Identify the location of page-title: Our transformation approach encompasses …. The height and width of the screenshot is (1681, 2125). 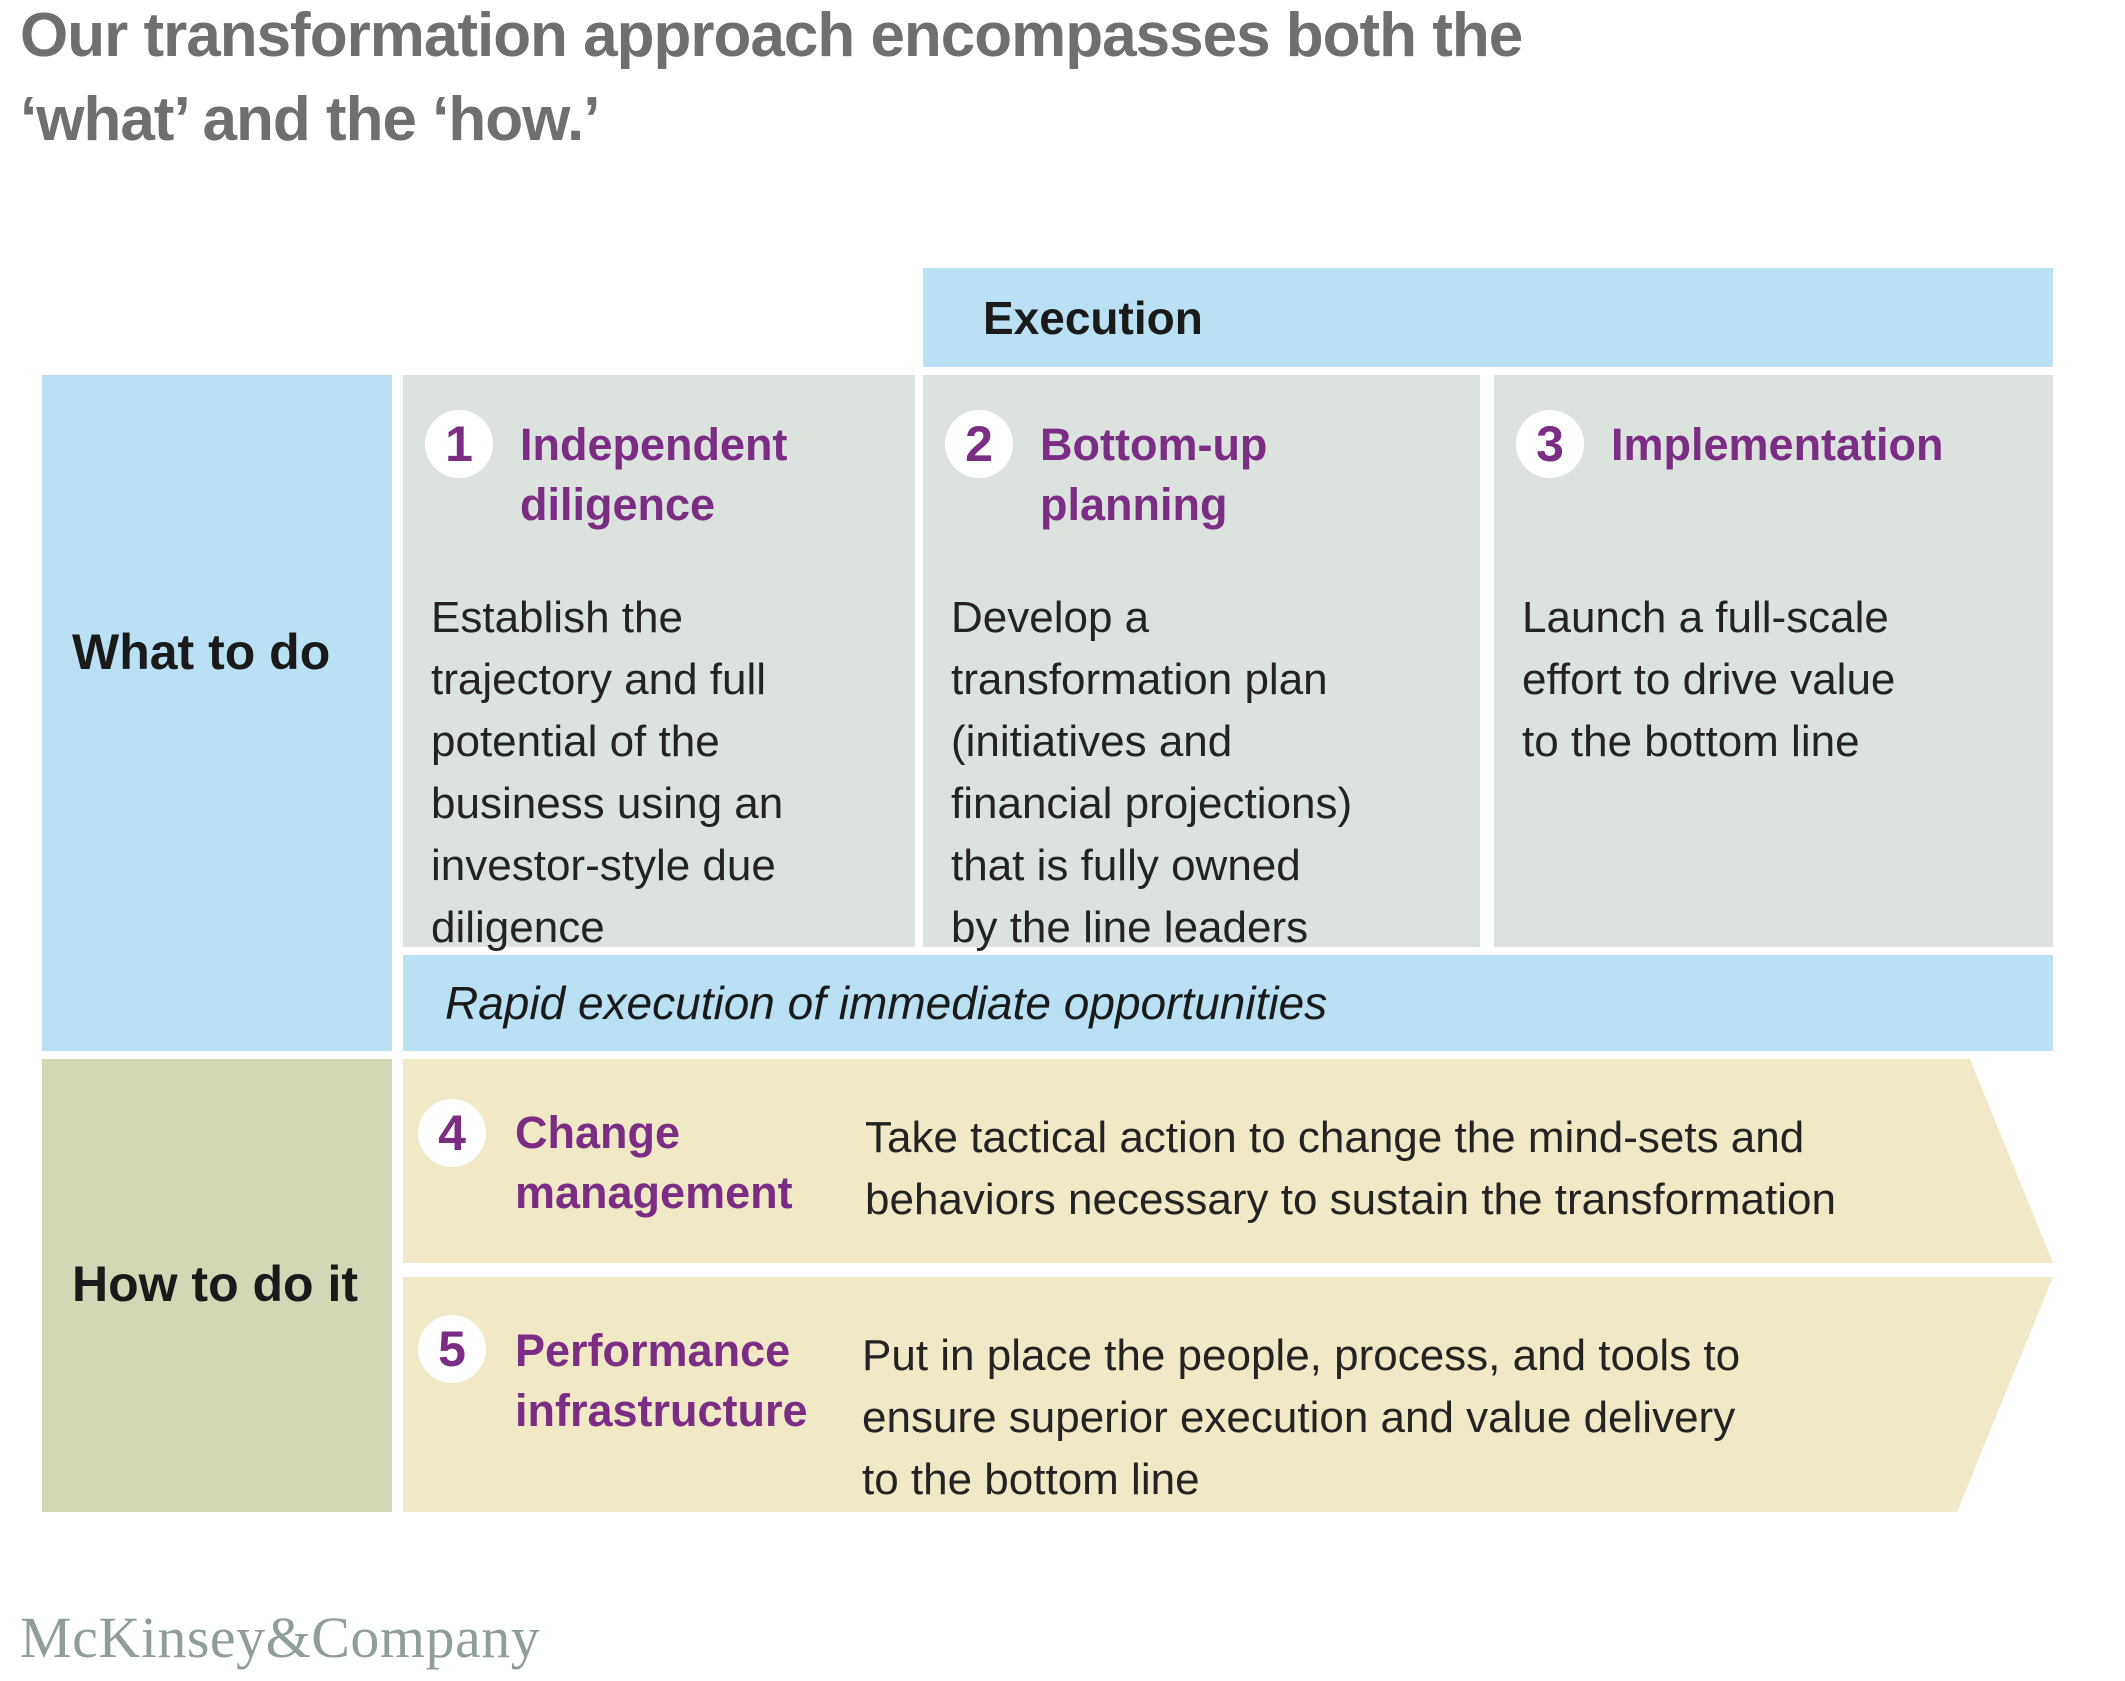
(771, 77).